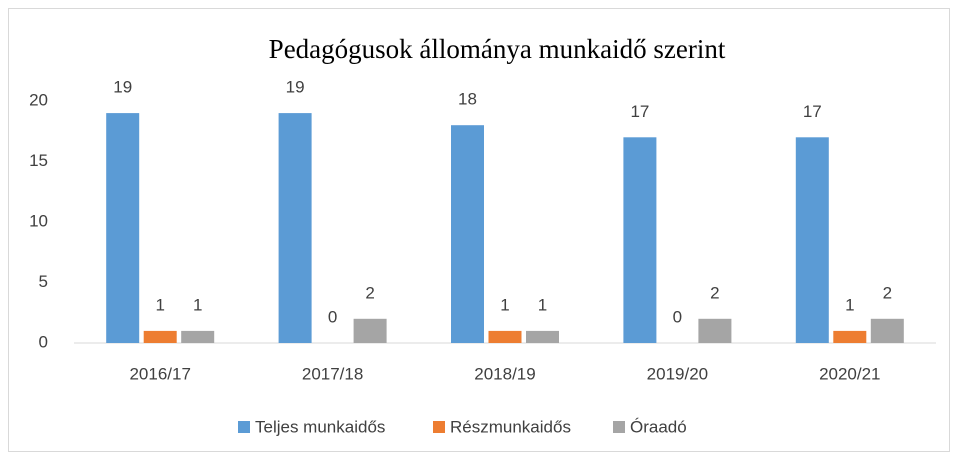  What do you see at coordinates (159, 373) in the screenshot?
I see `x-tick-label: 2016/17` at bounding box center [159, 373].